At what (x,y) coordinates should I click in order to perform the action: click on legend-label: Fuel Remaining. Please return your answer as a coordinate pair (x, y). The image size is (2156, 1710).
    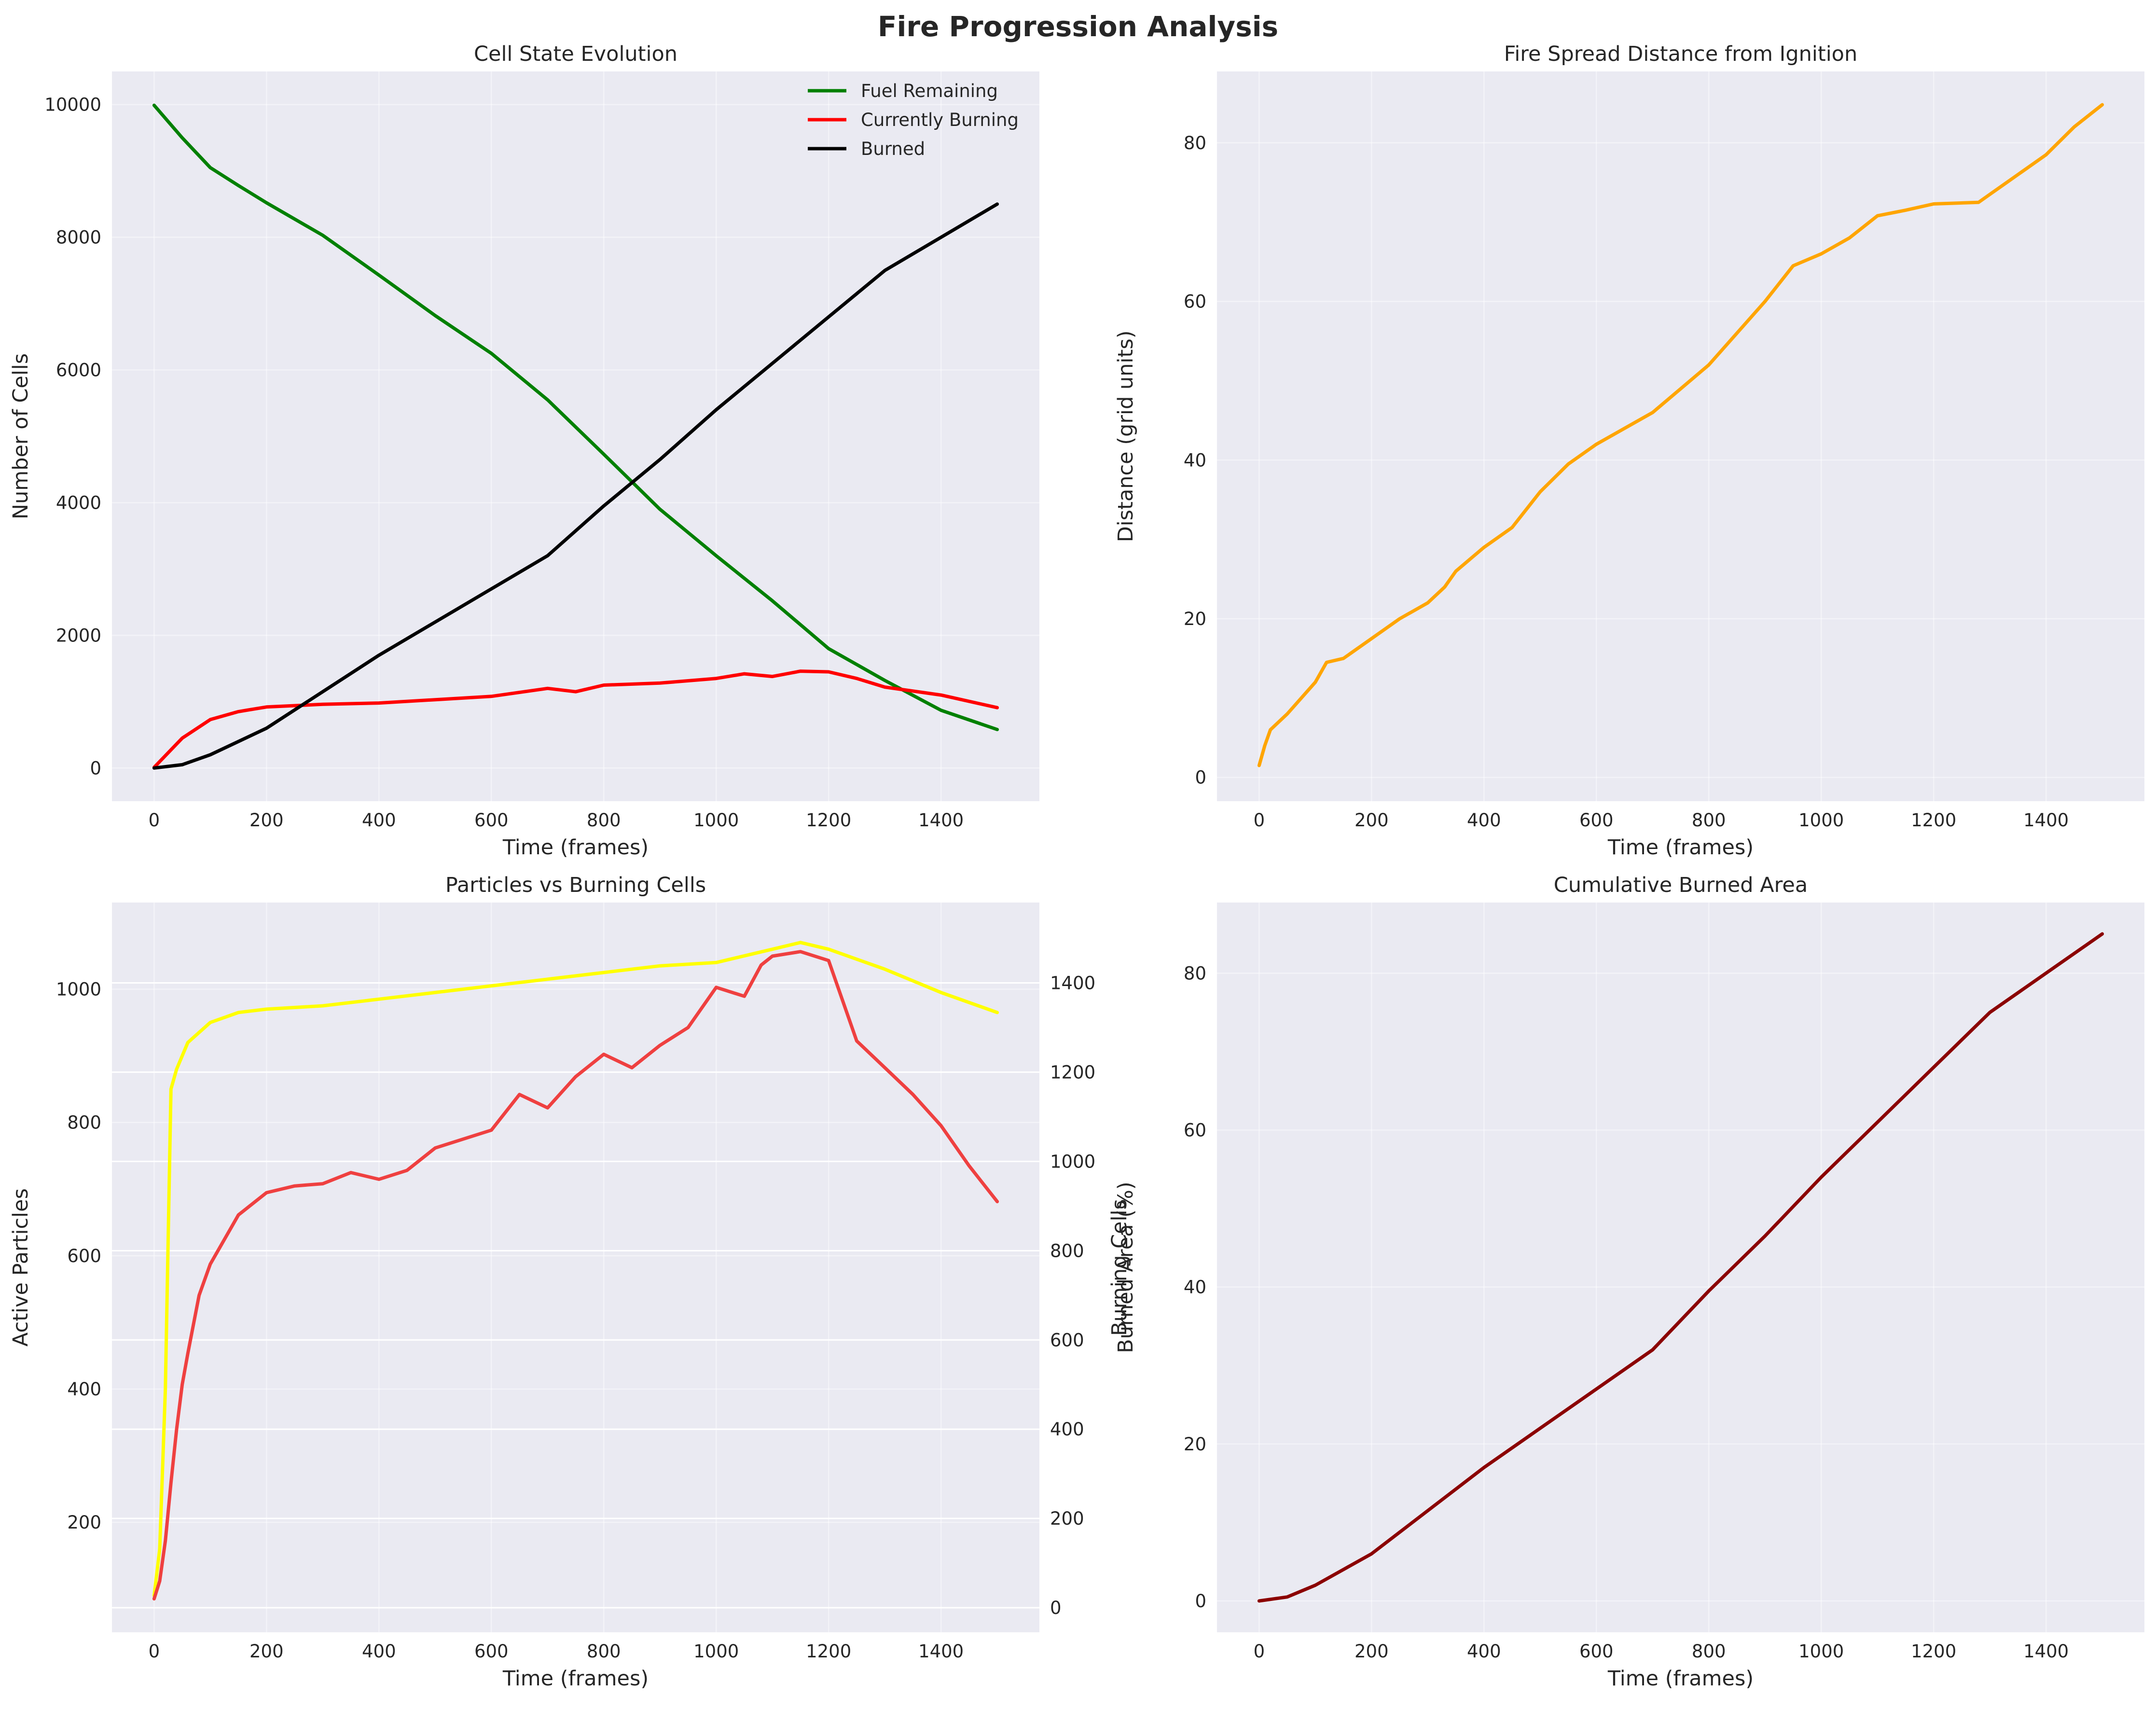
    Looking at the image, I should click on (929, 91).